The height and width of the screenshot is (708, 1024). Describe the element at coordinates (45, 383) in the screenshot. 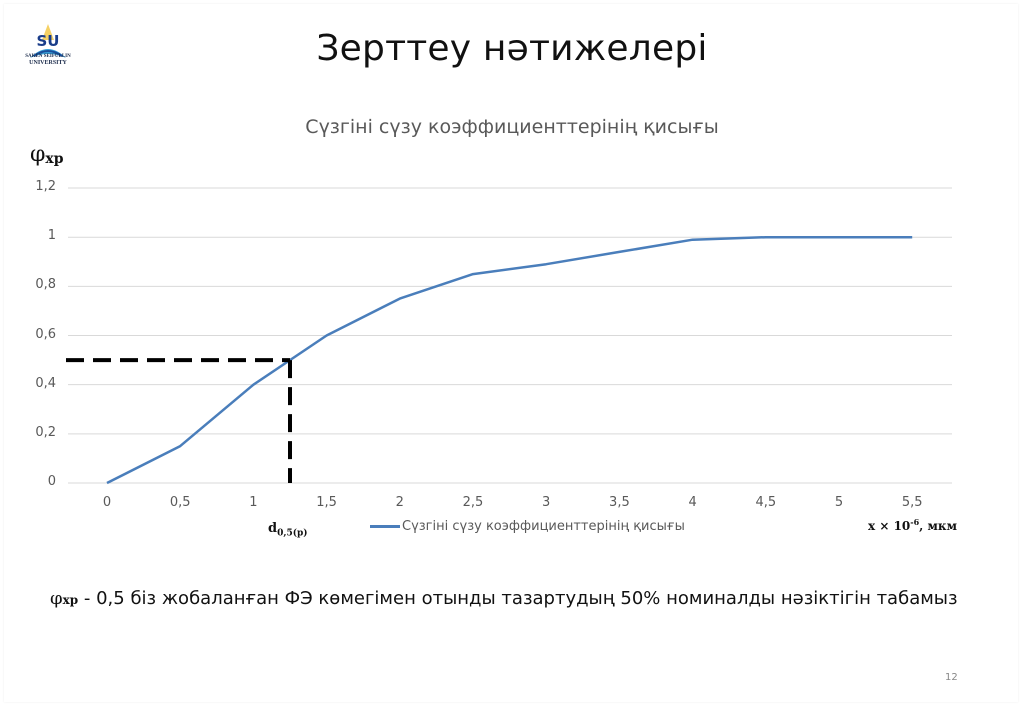

I see `y-tick-label: 0,4` at that location.